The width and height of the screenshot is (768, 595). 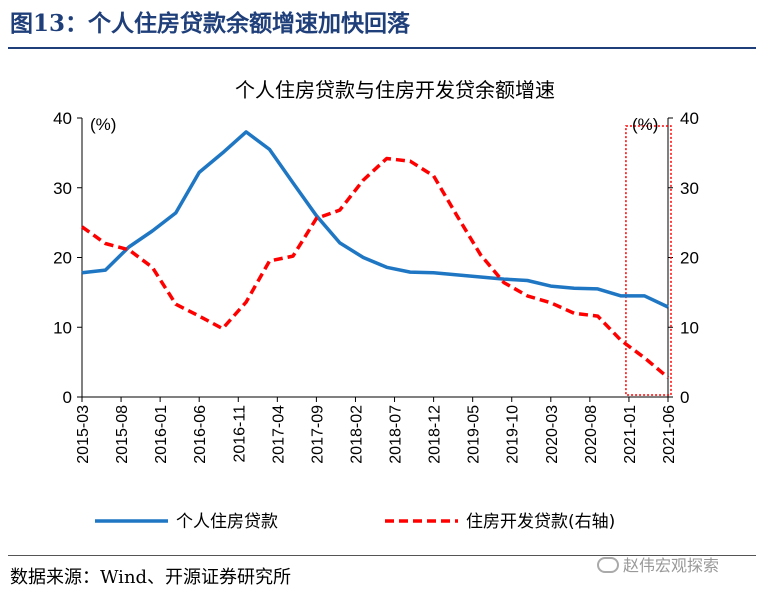 I want to click on left-y-tick-label: 30, so click(x=62, y=188).